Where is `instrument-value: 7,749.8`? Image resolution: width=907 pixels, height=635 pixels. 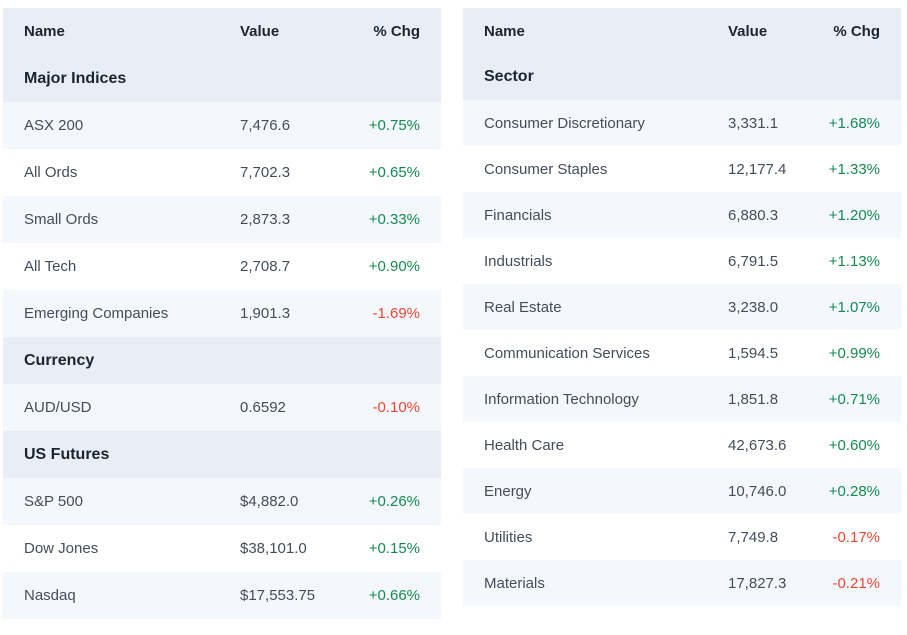 instrument-value: 7,749.8 is located at coordinates (753, 537).